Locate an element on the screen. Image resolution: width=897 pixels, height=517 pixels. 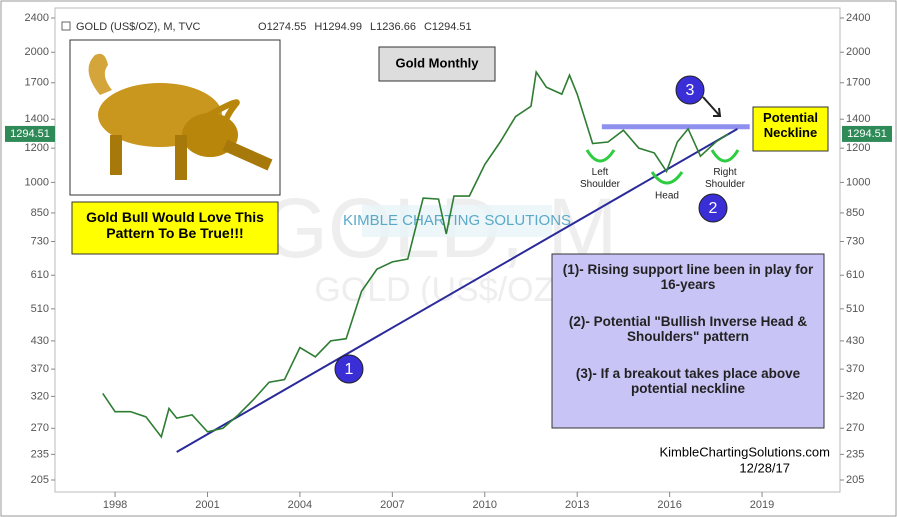
pattern-label: Head is located at coordinates (667, 196).